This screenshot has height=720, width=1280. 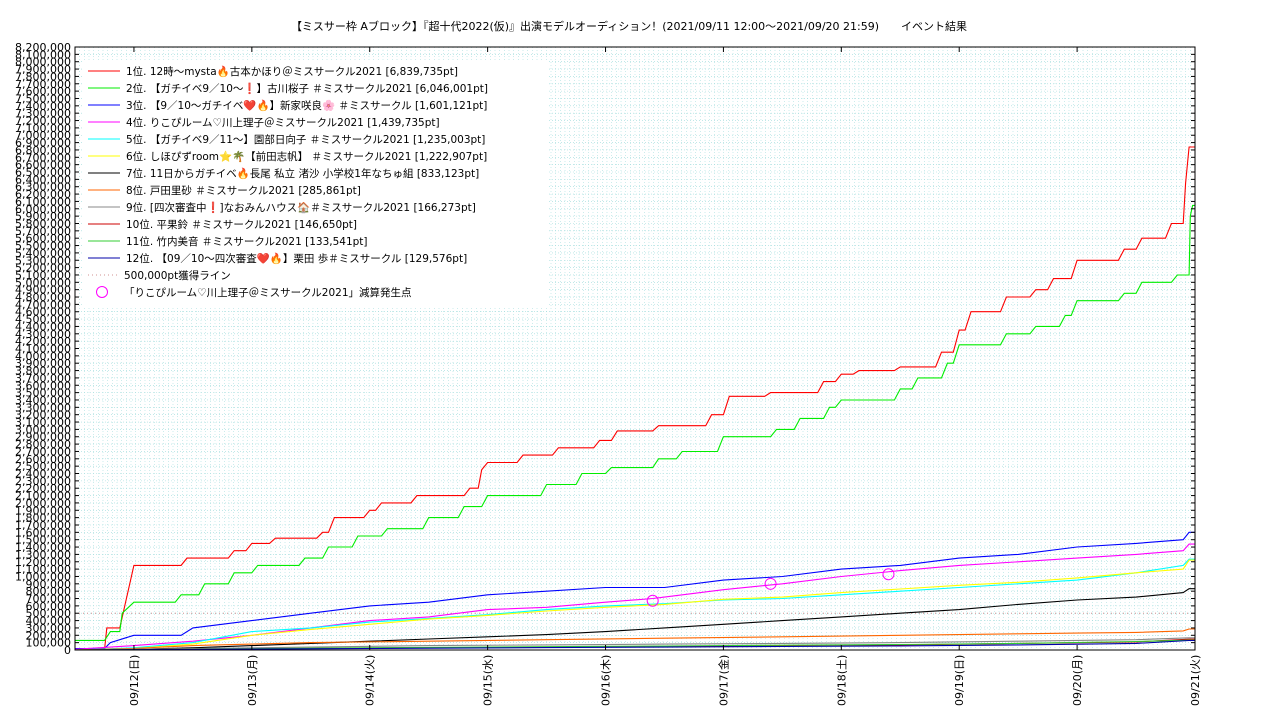 What do you see at coordinates (43, 150) in the screenshot?
I see `y-tick-label: 6,800,000` at bounding box center [43, 150].